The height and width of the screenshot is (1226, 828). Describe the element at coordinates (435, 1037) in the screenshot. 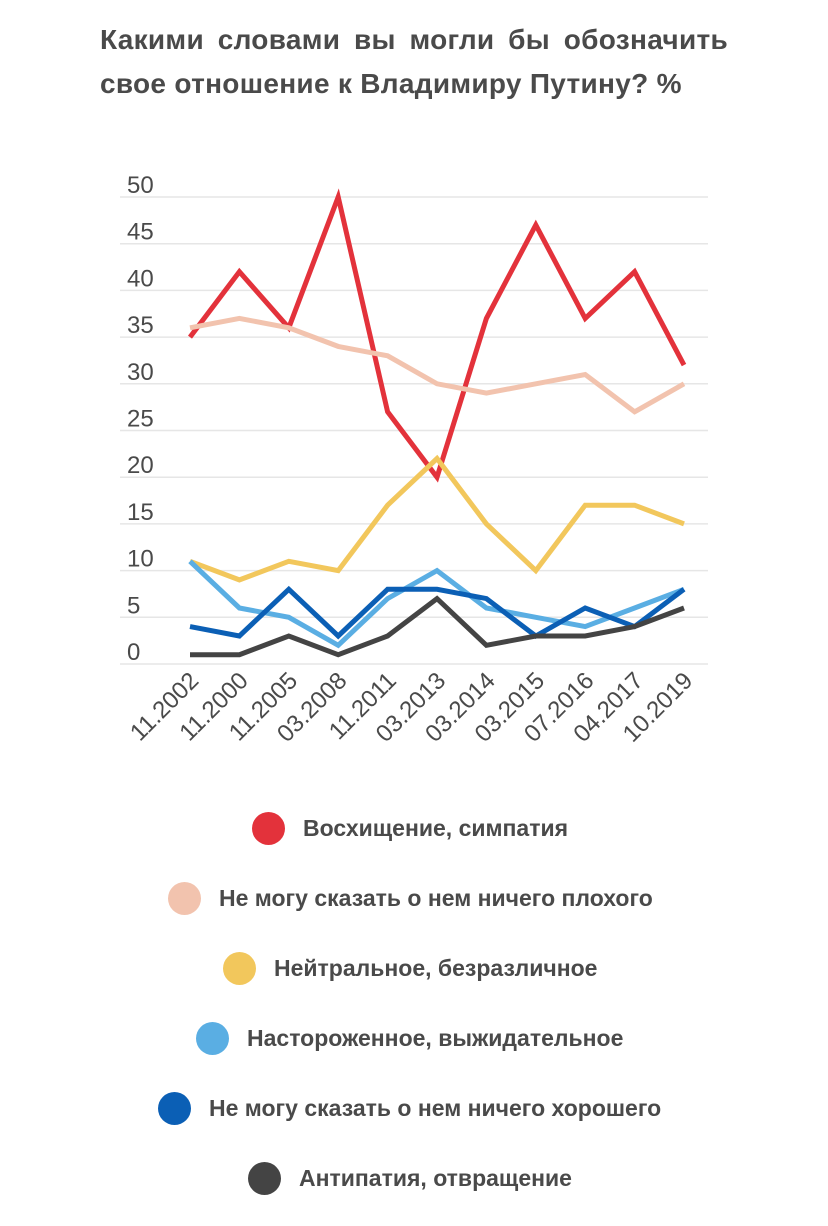

I see `legend-label: Настороженное, выжидательное` at that location.